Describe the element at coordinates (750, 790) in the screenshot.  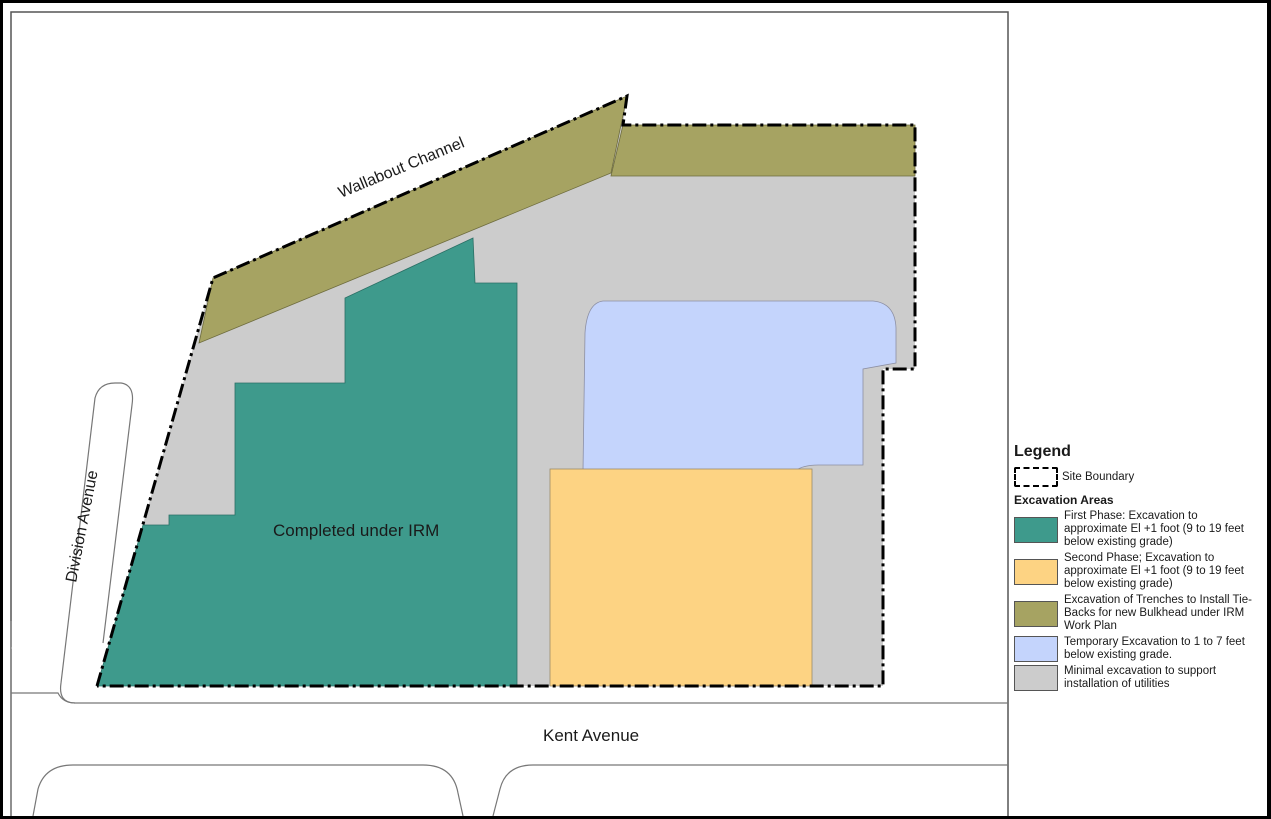
I see `south-block-right` at that location.